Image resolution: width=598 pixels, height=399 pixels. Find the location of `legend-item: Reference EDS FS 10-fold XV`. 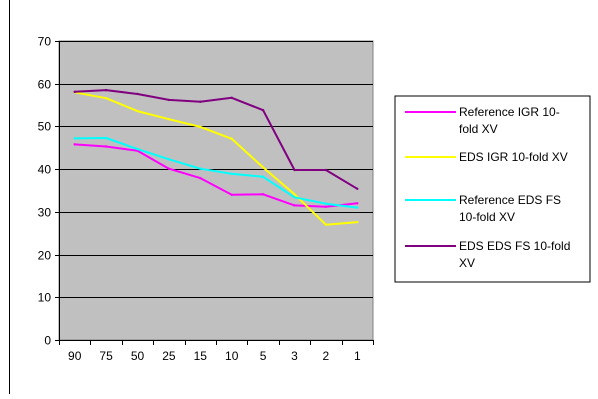

legend-item: Reference EDS FS 10-fold XV is located at coordinates (483, 208).